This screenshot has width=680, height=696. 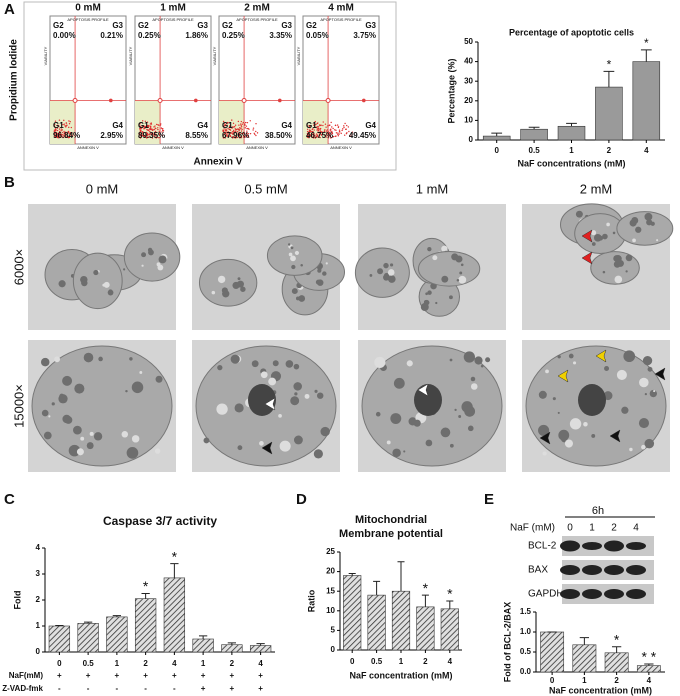 What do you see at coordinates (117, 25) in the screenshot?
I see `quadrant-name: G3` at bounding box center [117, 25].